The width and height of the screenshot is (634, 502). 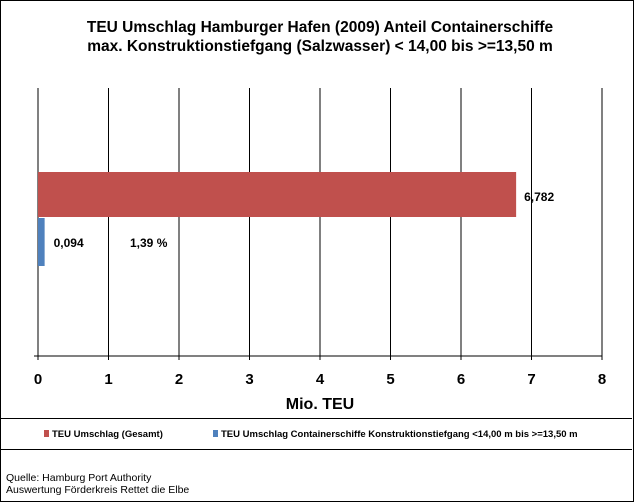 What do you see at coordinates (320, 404) in the screenshot?
I see `x-axis-title: Mio. TEU` at bounding box center [320, 404].